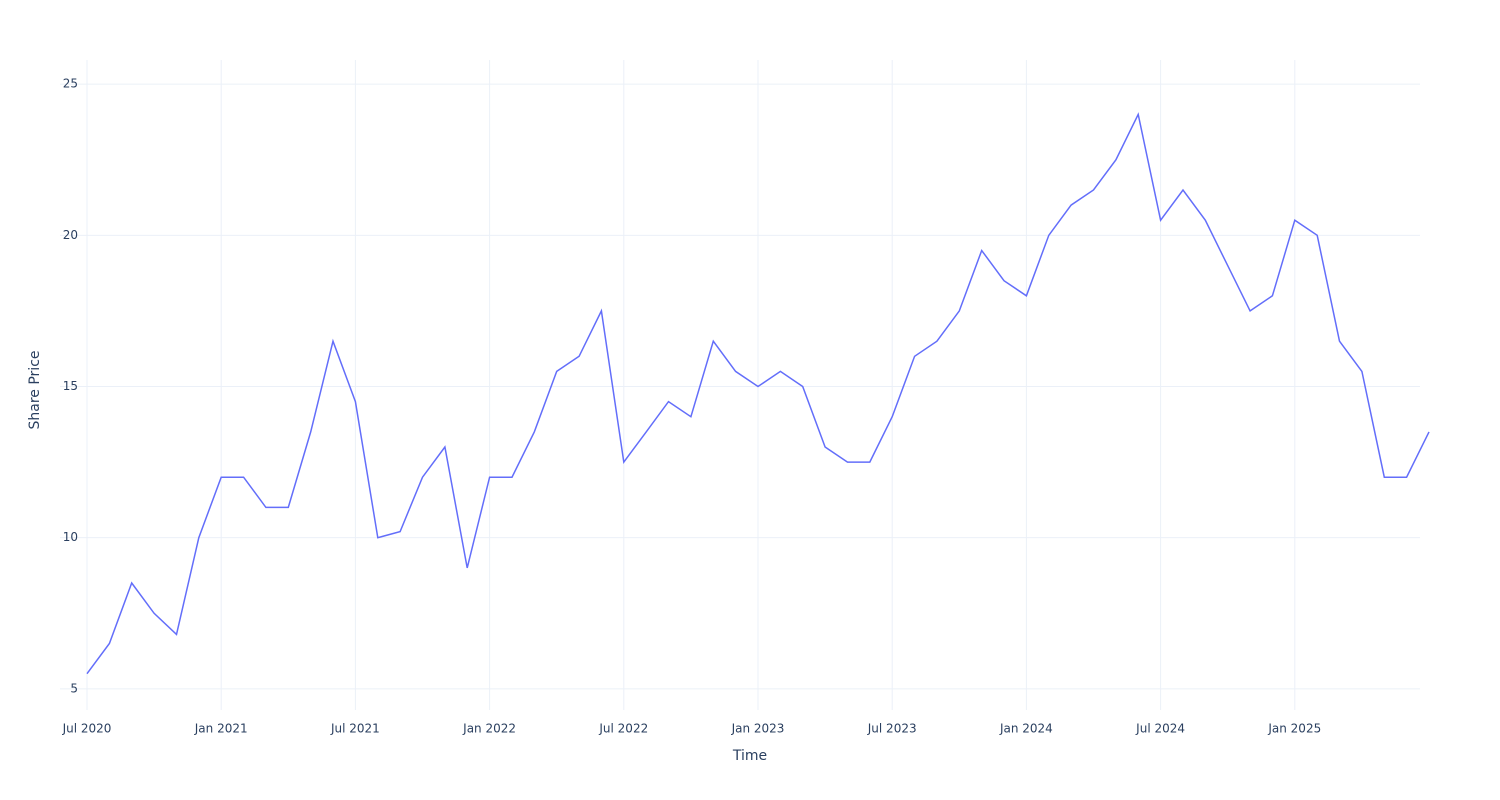 Image resolution: width=1500 pixels, height=800 pixels. I want to click on x-tick-label: Jul 2023, so click(892, 729).